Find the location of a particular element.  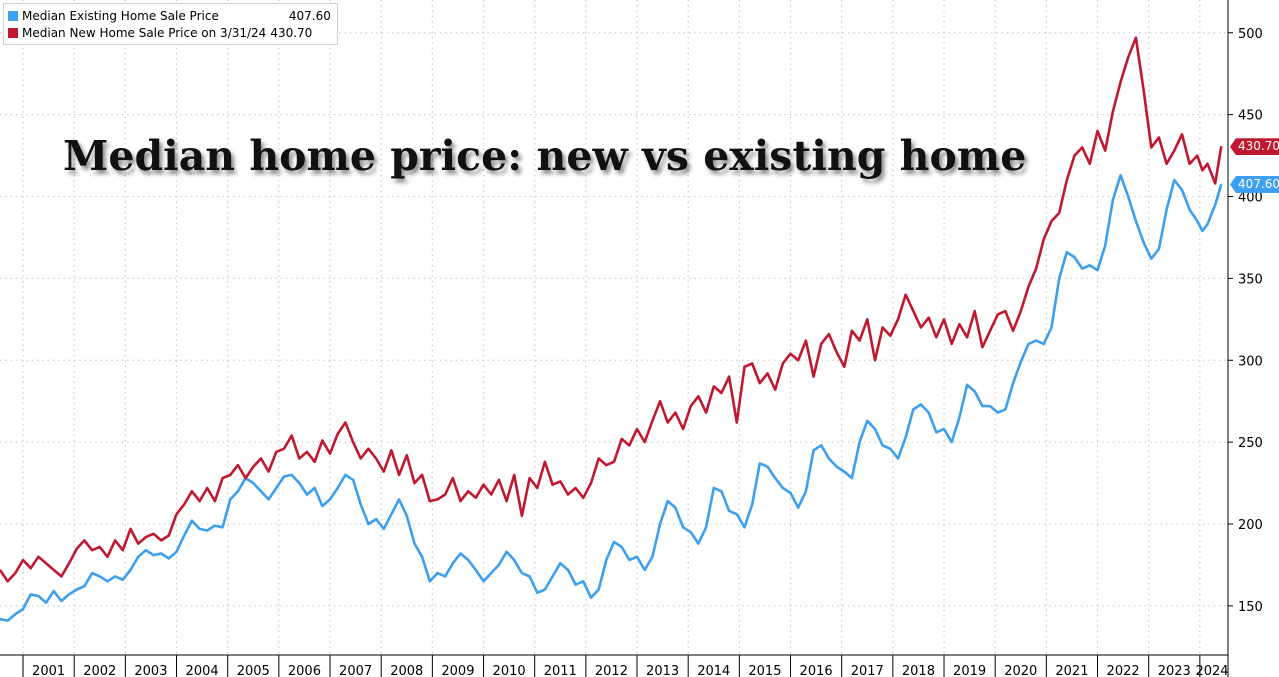

x-tick-label: 2023 is located at coordinates (1174, 670).